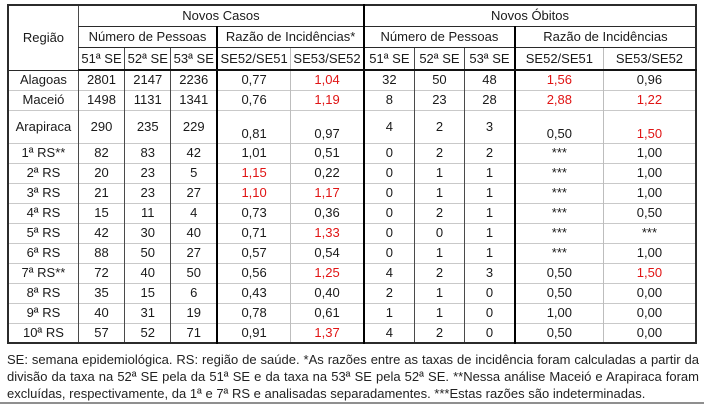  Describe the element at coordinates (253, 152) in the screenshot. I see `cases-ratio-cell: 1,01` at that location.